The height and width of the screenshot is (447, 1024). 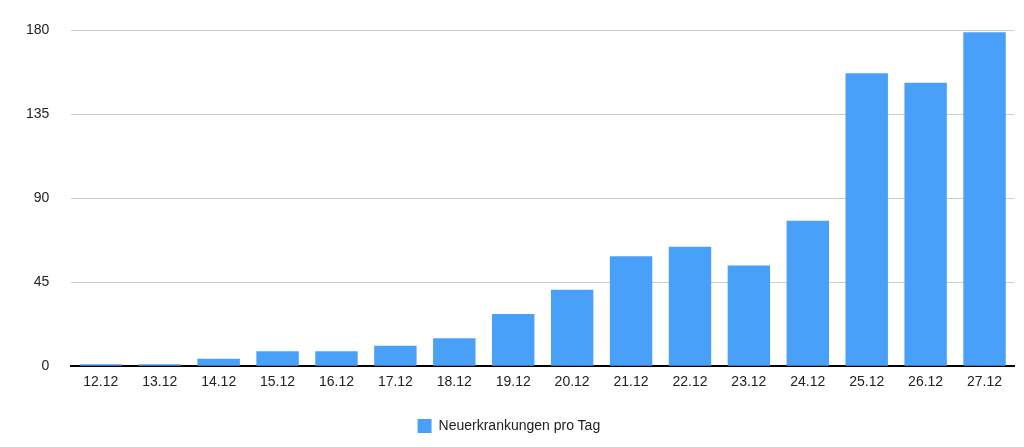 What do you see at coordinates (519, 424) in the screenshot?
I see `legend-label: Neuerkrankungen pro Tag` at bounding box center [519, 424].